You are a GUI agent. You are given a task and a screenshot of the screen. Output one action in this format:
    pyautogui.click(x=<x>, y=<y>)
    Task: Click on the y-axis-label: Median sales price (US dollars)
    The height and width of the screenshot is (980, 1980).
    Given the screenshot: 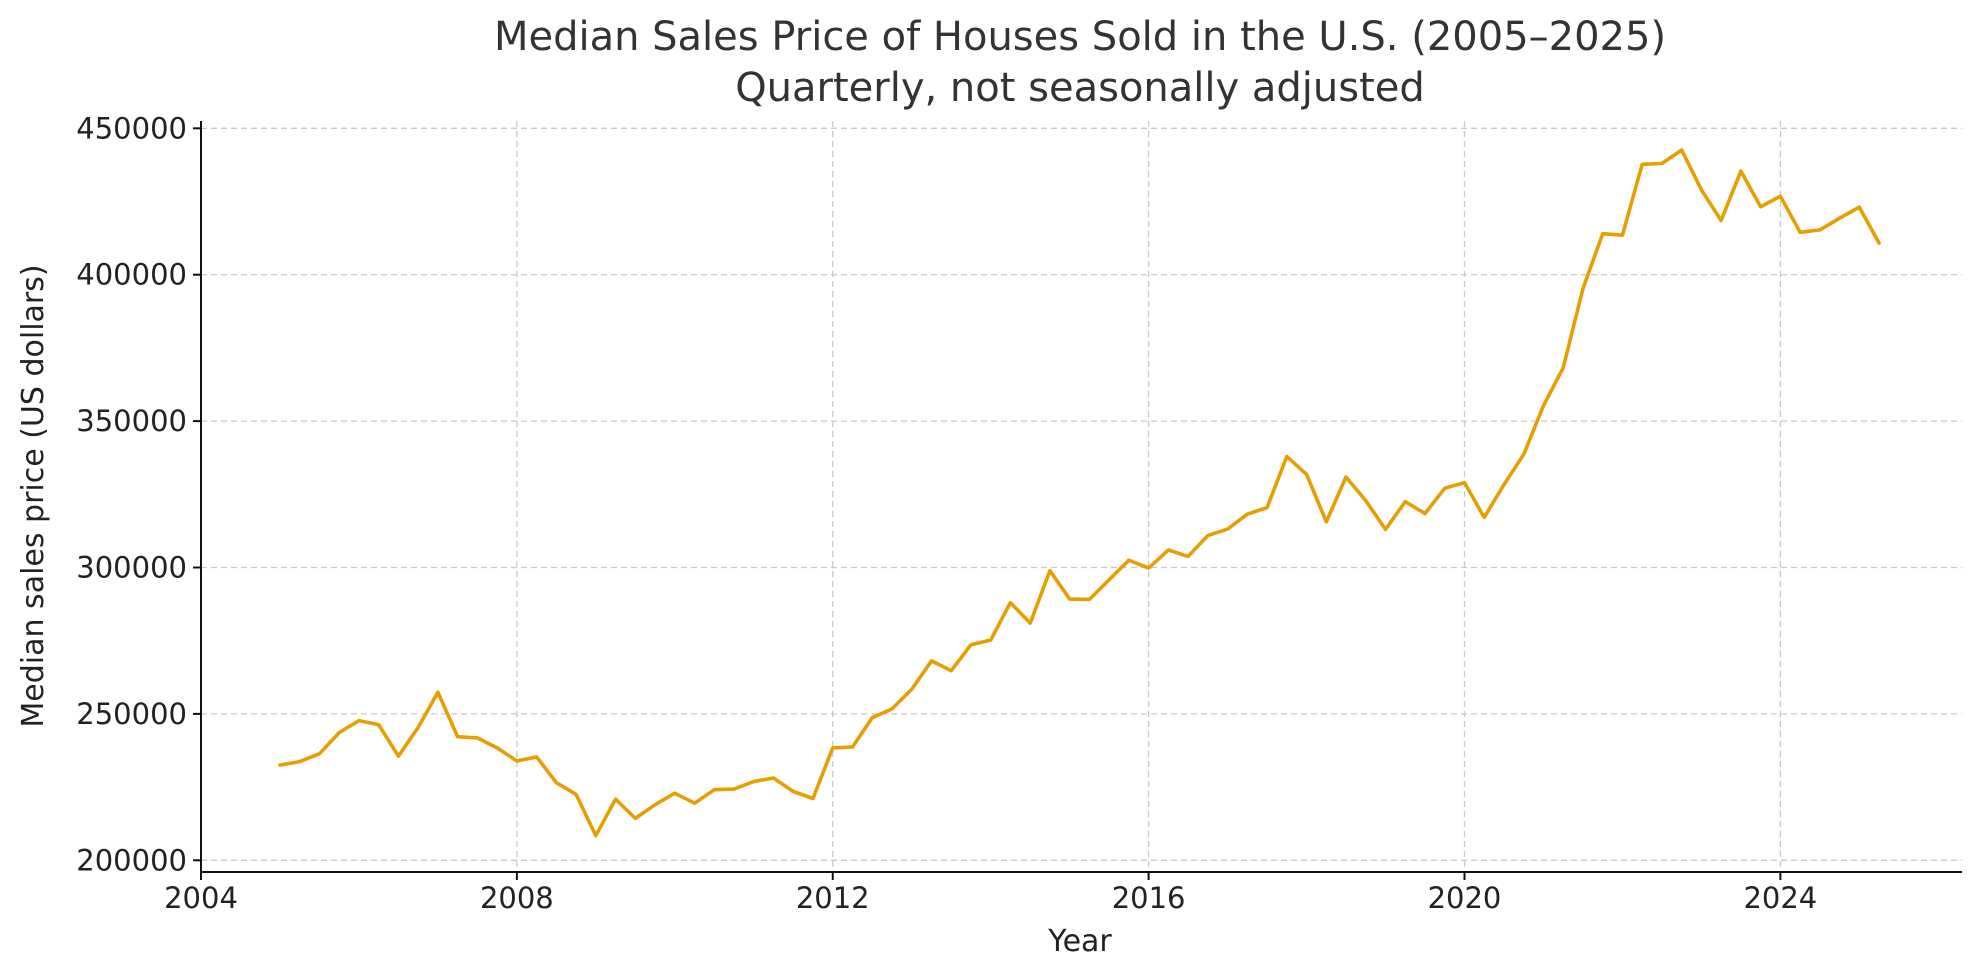 What is the action you would take?
    pyautogui.click(x=33, y=495)
    